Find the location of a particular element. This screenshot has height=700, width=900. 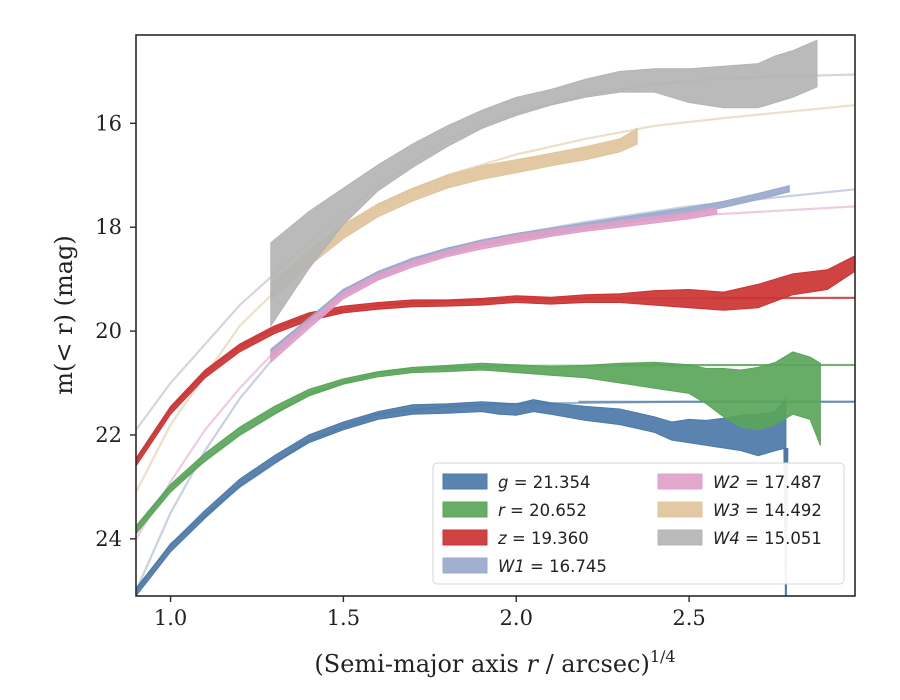

x-label-r: r is located at coordinates (532, 664).